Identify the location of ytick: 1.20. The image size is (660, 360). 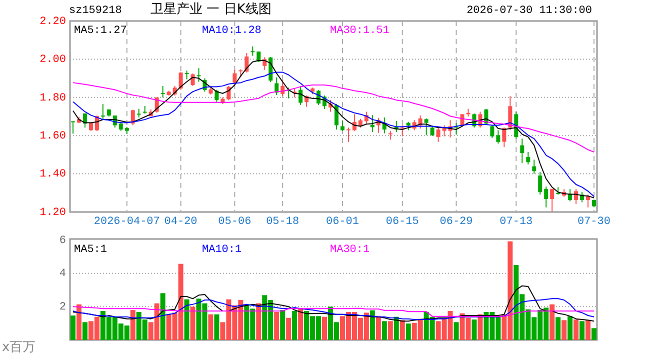
(53, 212).